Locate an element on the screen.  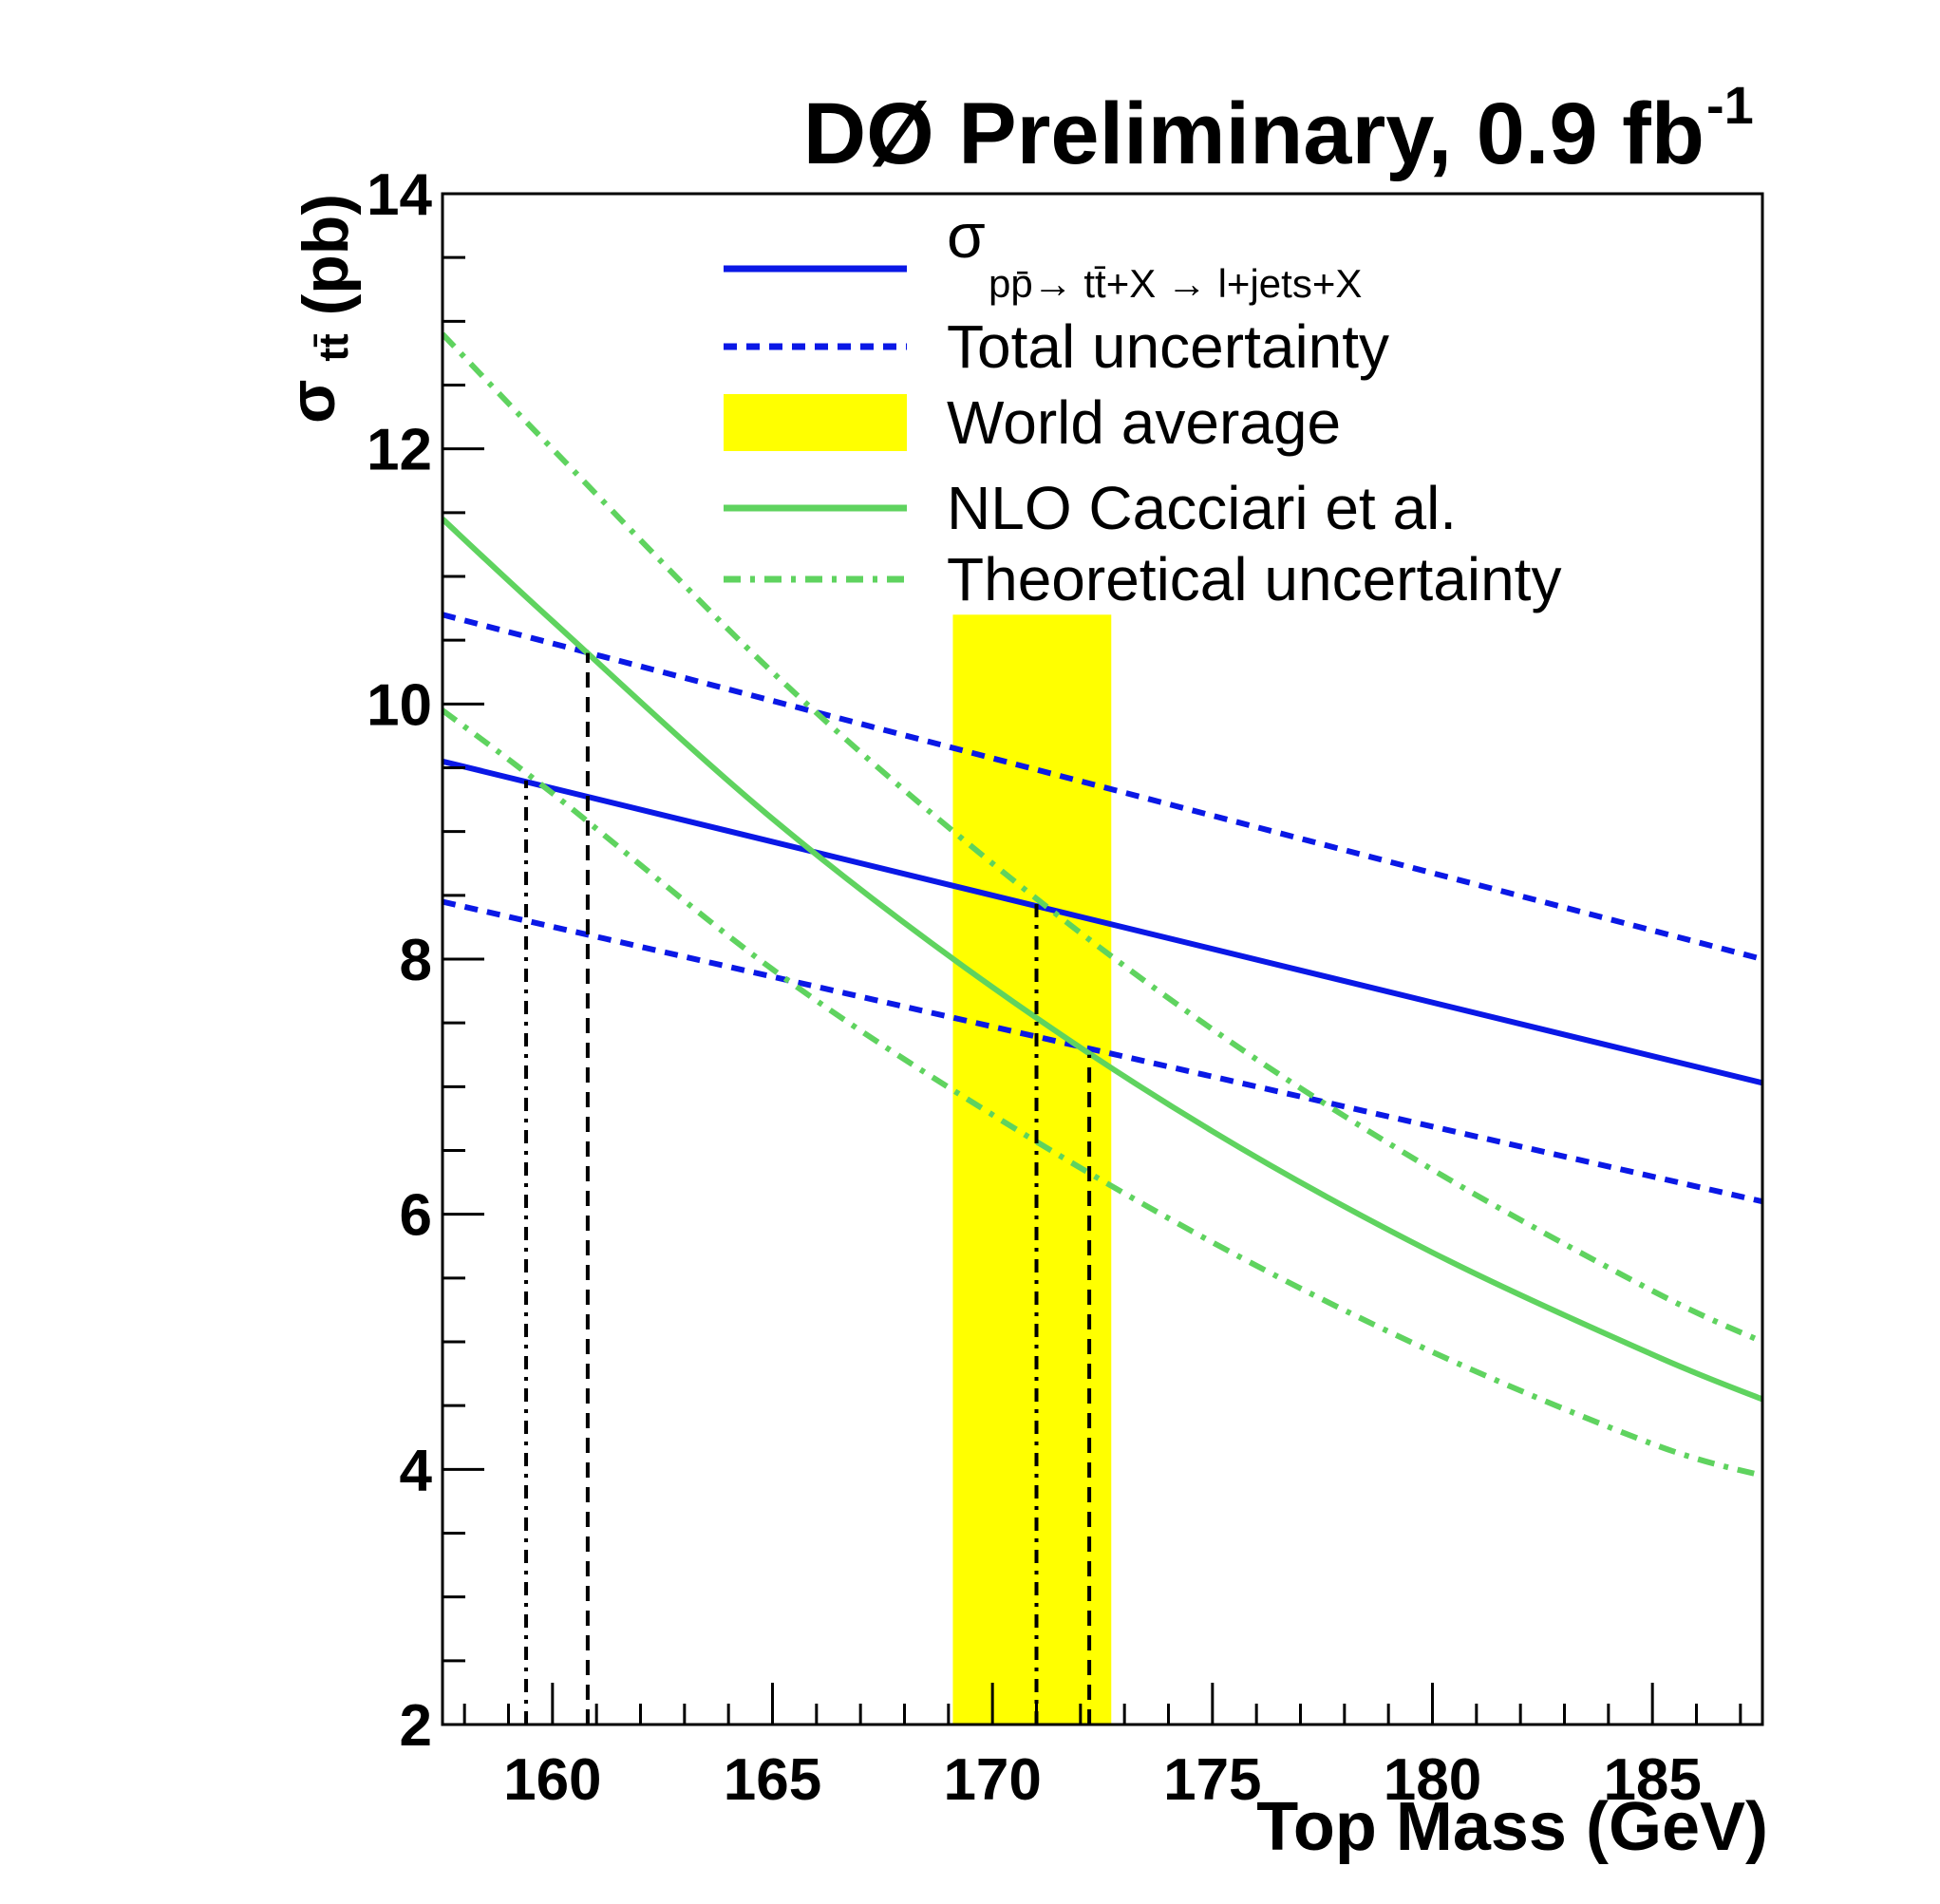
legend-entry-5: Theoretical uncertainty is located at coordinates (1142, 579).